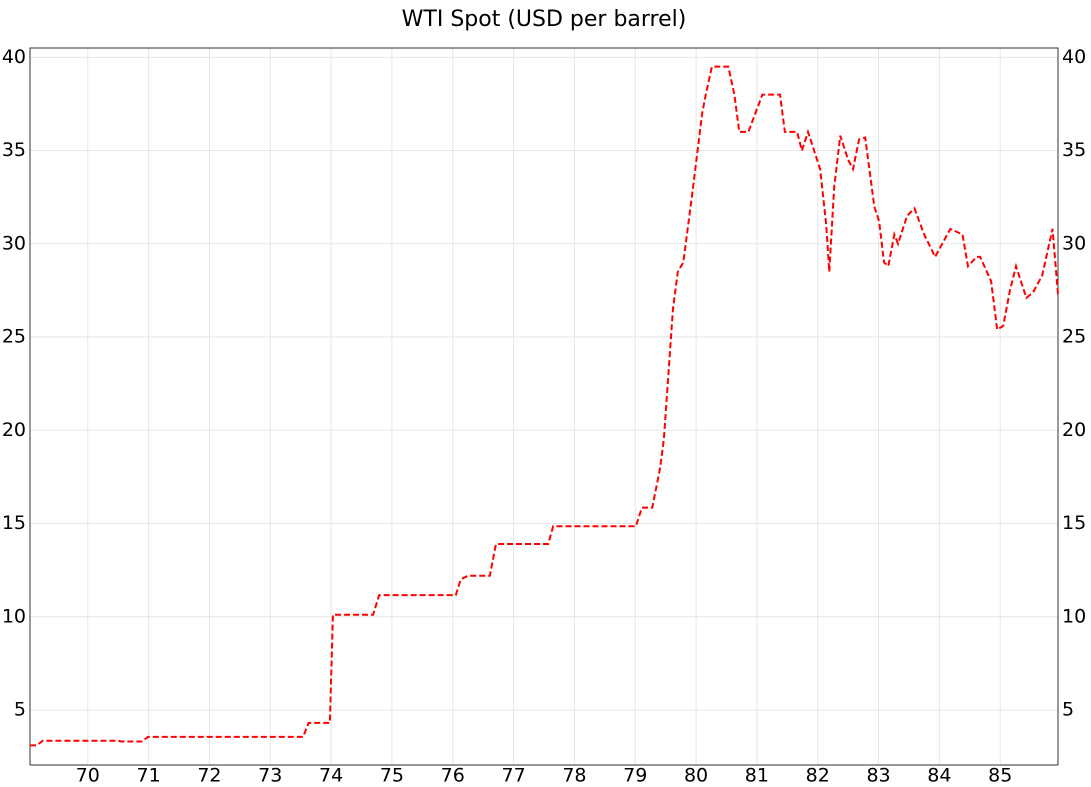  I want to click on x-tick-label: 77, so click(513, 774).